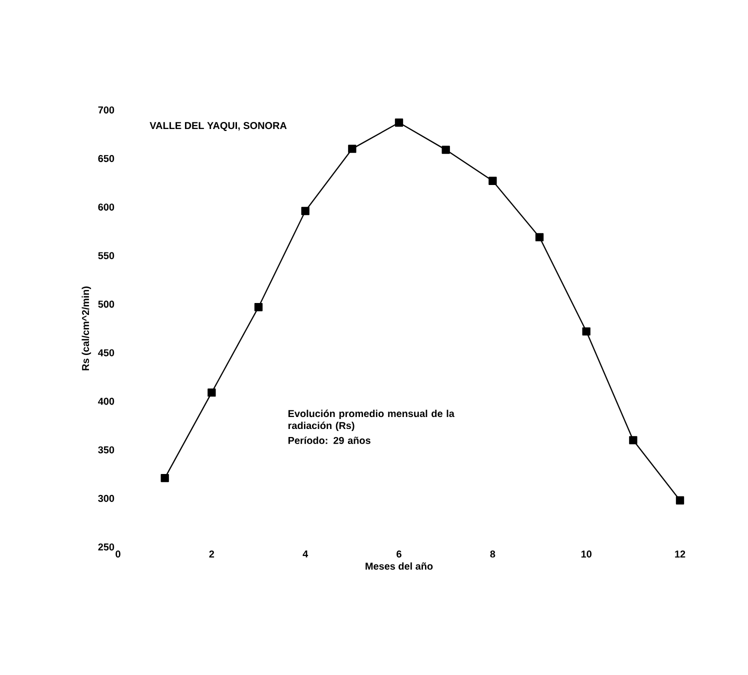 This screenshot has width=748, height=675. Describe the element at coordinates (118, 554) in the screenshot. I see `x-tick-label: 0` at that location.